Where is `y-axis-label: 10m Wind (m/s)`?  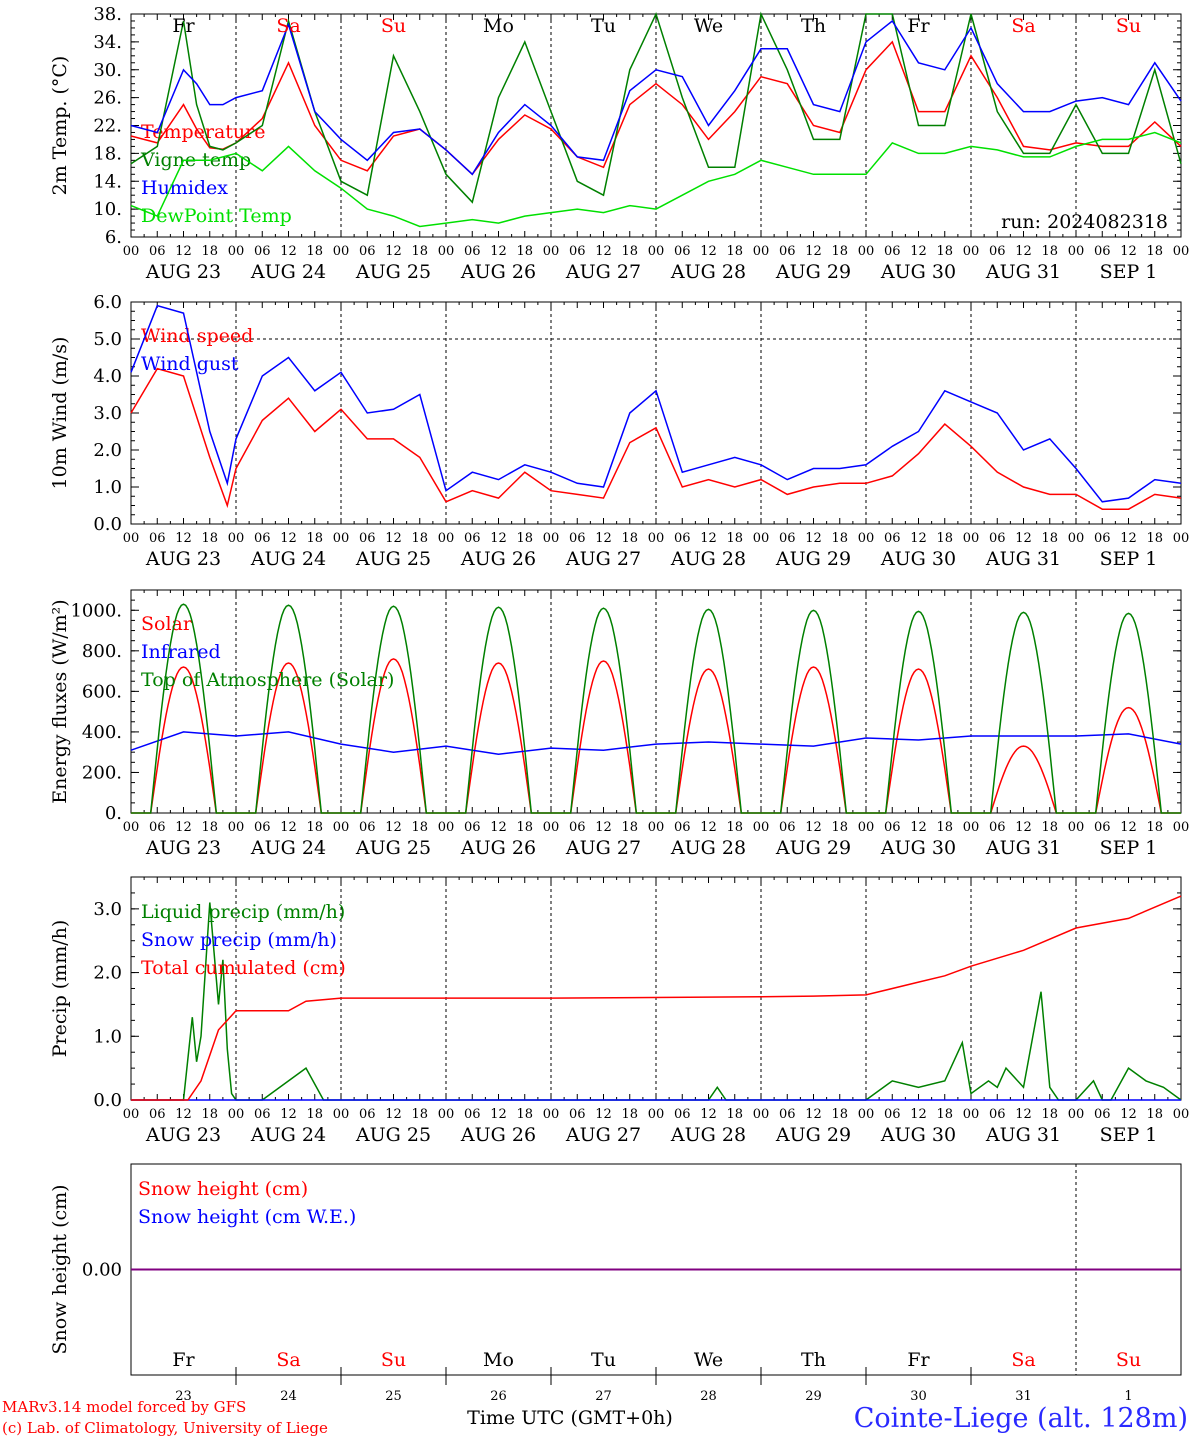 y-axis-label: 10m Wind (m/s) is located at coordinates (60, 413).